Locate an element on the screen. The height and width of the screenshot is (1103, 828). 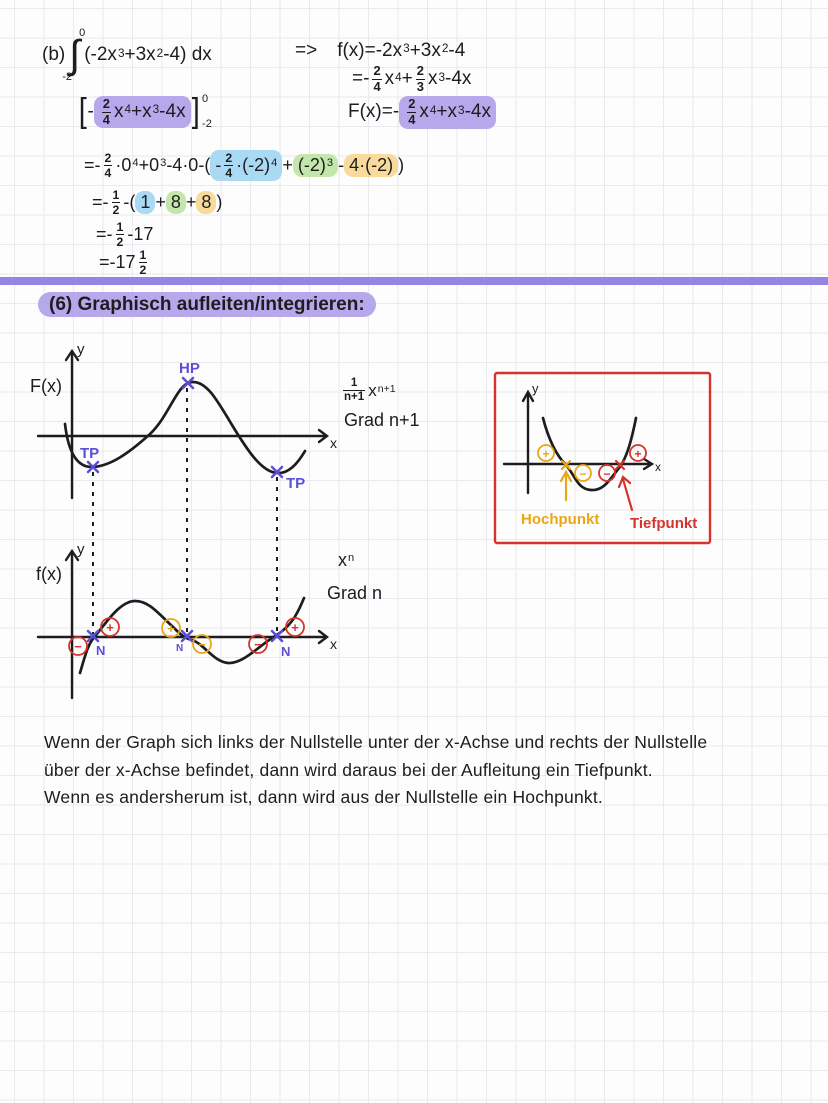
integral-lower-limit: -2 is located at coordinates (67, 76).